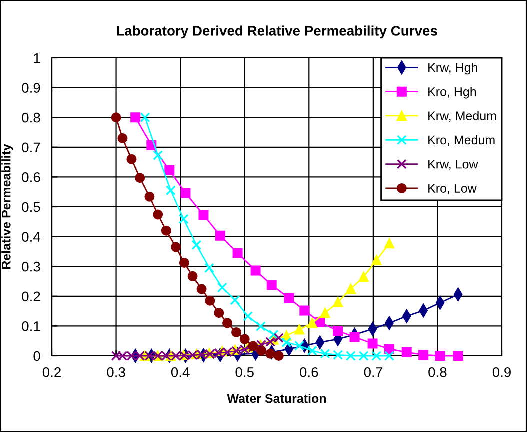 This screenshot has width=527, height=432. What do you see at coordinates (373, 372) in the screenshot?
I see `x-tick-label: 0.7` at bounding box center [373, 372].